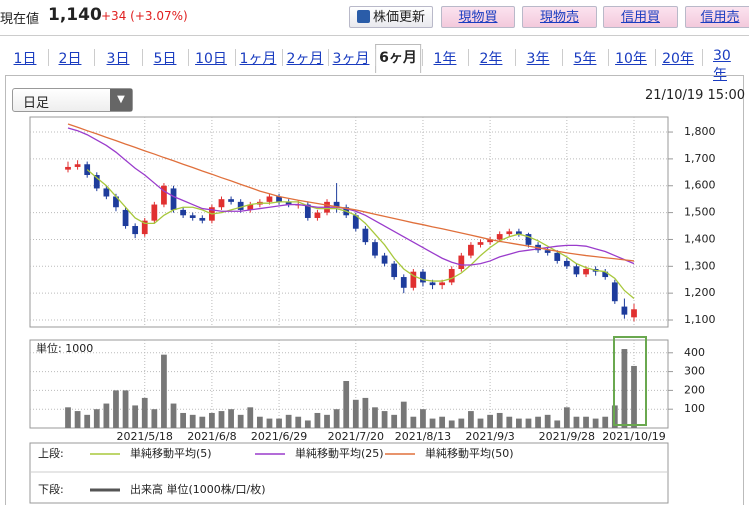 Image resolution: width=749 pixels, height=505 pixels. I want to click on buy-cash-button: 現物買, so click(478, 17).